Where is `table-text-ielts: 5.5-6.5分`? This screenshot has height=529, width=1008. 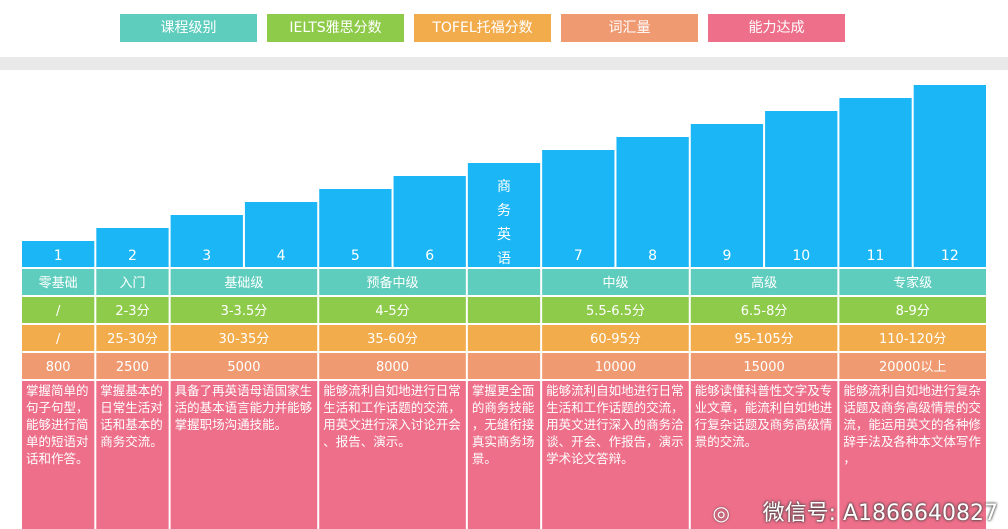 table-text-ielts: 5.5-6.5分 is located at coordinates (615, 311).